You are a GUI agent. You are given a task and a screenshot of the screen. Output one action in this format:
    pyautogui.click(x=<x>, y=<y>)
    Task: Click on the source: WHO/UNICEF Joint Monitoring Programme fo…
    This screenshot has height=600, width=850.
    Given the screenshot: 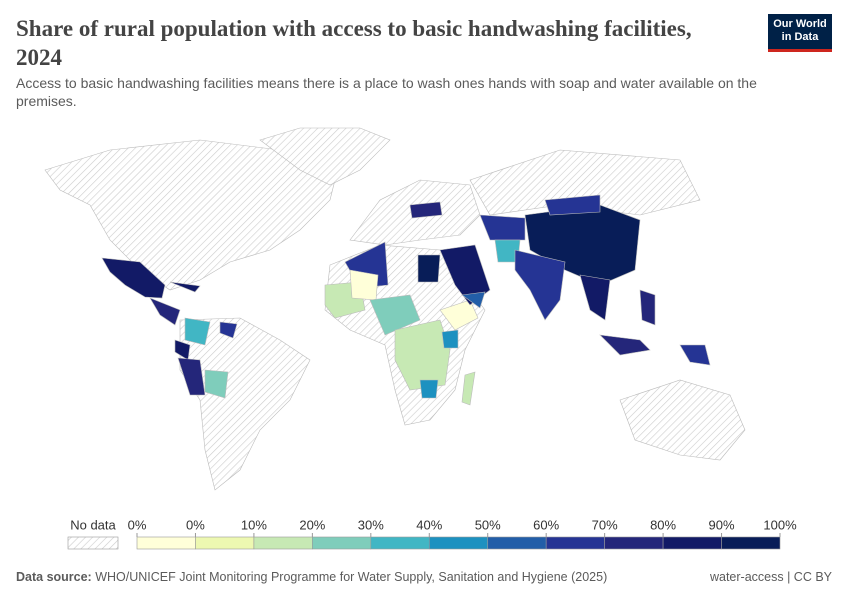 What is the action you would take?
    pyautogui.click(x=351, y=577)
    